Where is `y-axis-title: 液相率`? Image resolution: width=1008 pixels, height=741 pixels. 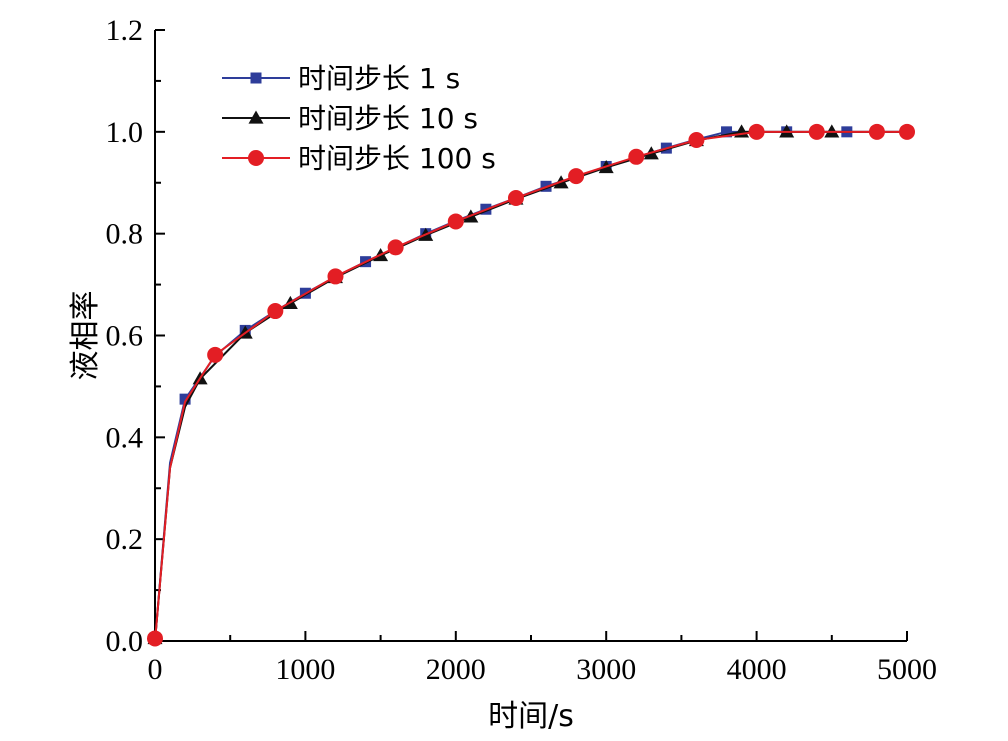
y-axis-title: 液相率 is located at coordinates (85, 336).